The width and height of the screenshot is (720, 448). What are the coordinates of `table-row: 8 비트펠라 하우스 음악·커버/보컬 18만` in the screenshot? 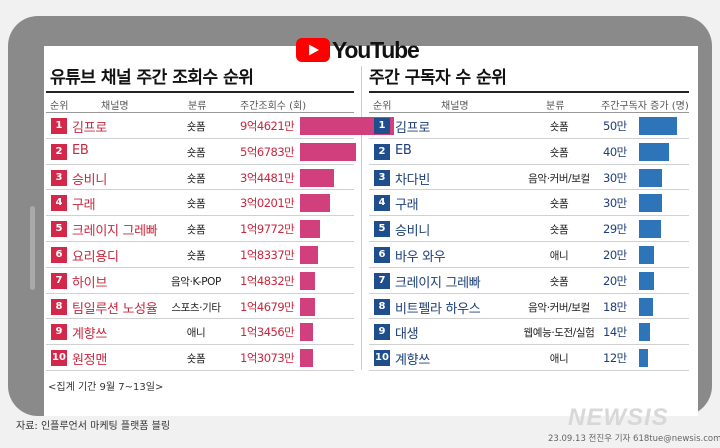 It's located at (529, 307).